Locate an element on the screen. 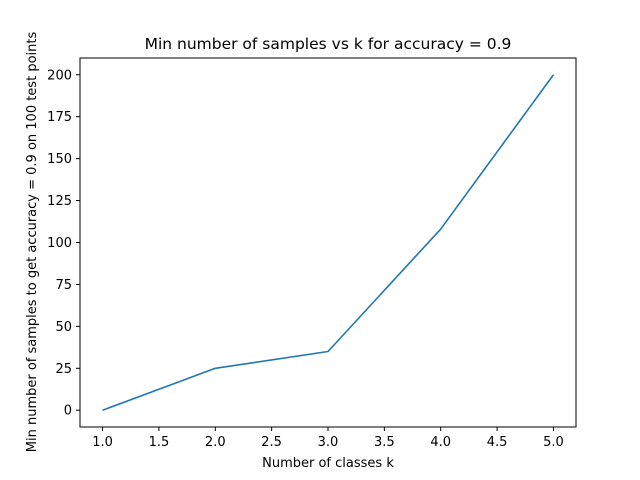 Image resolution: width=640 pixels, height=480 pixels. y-tick-label: 25 is located at coordinates (63, 369).